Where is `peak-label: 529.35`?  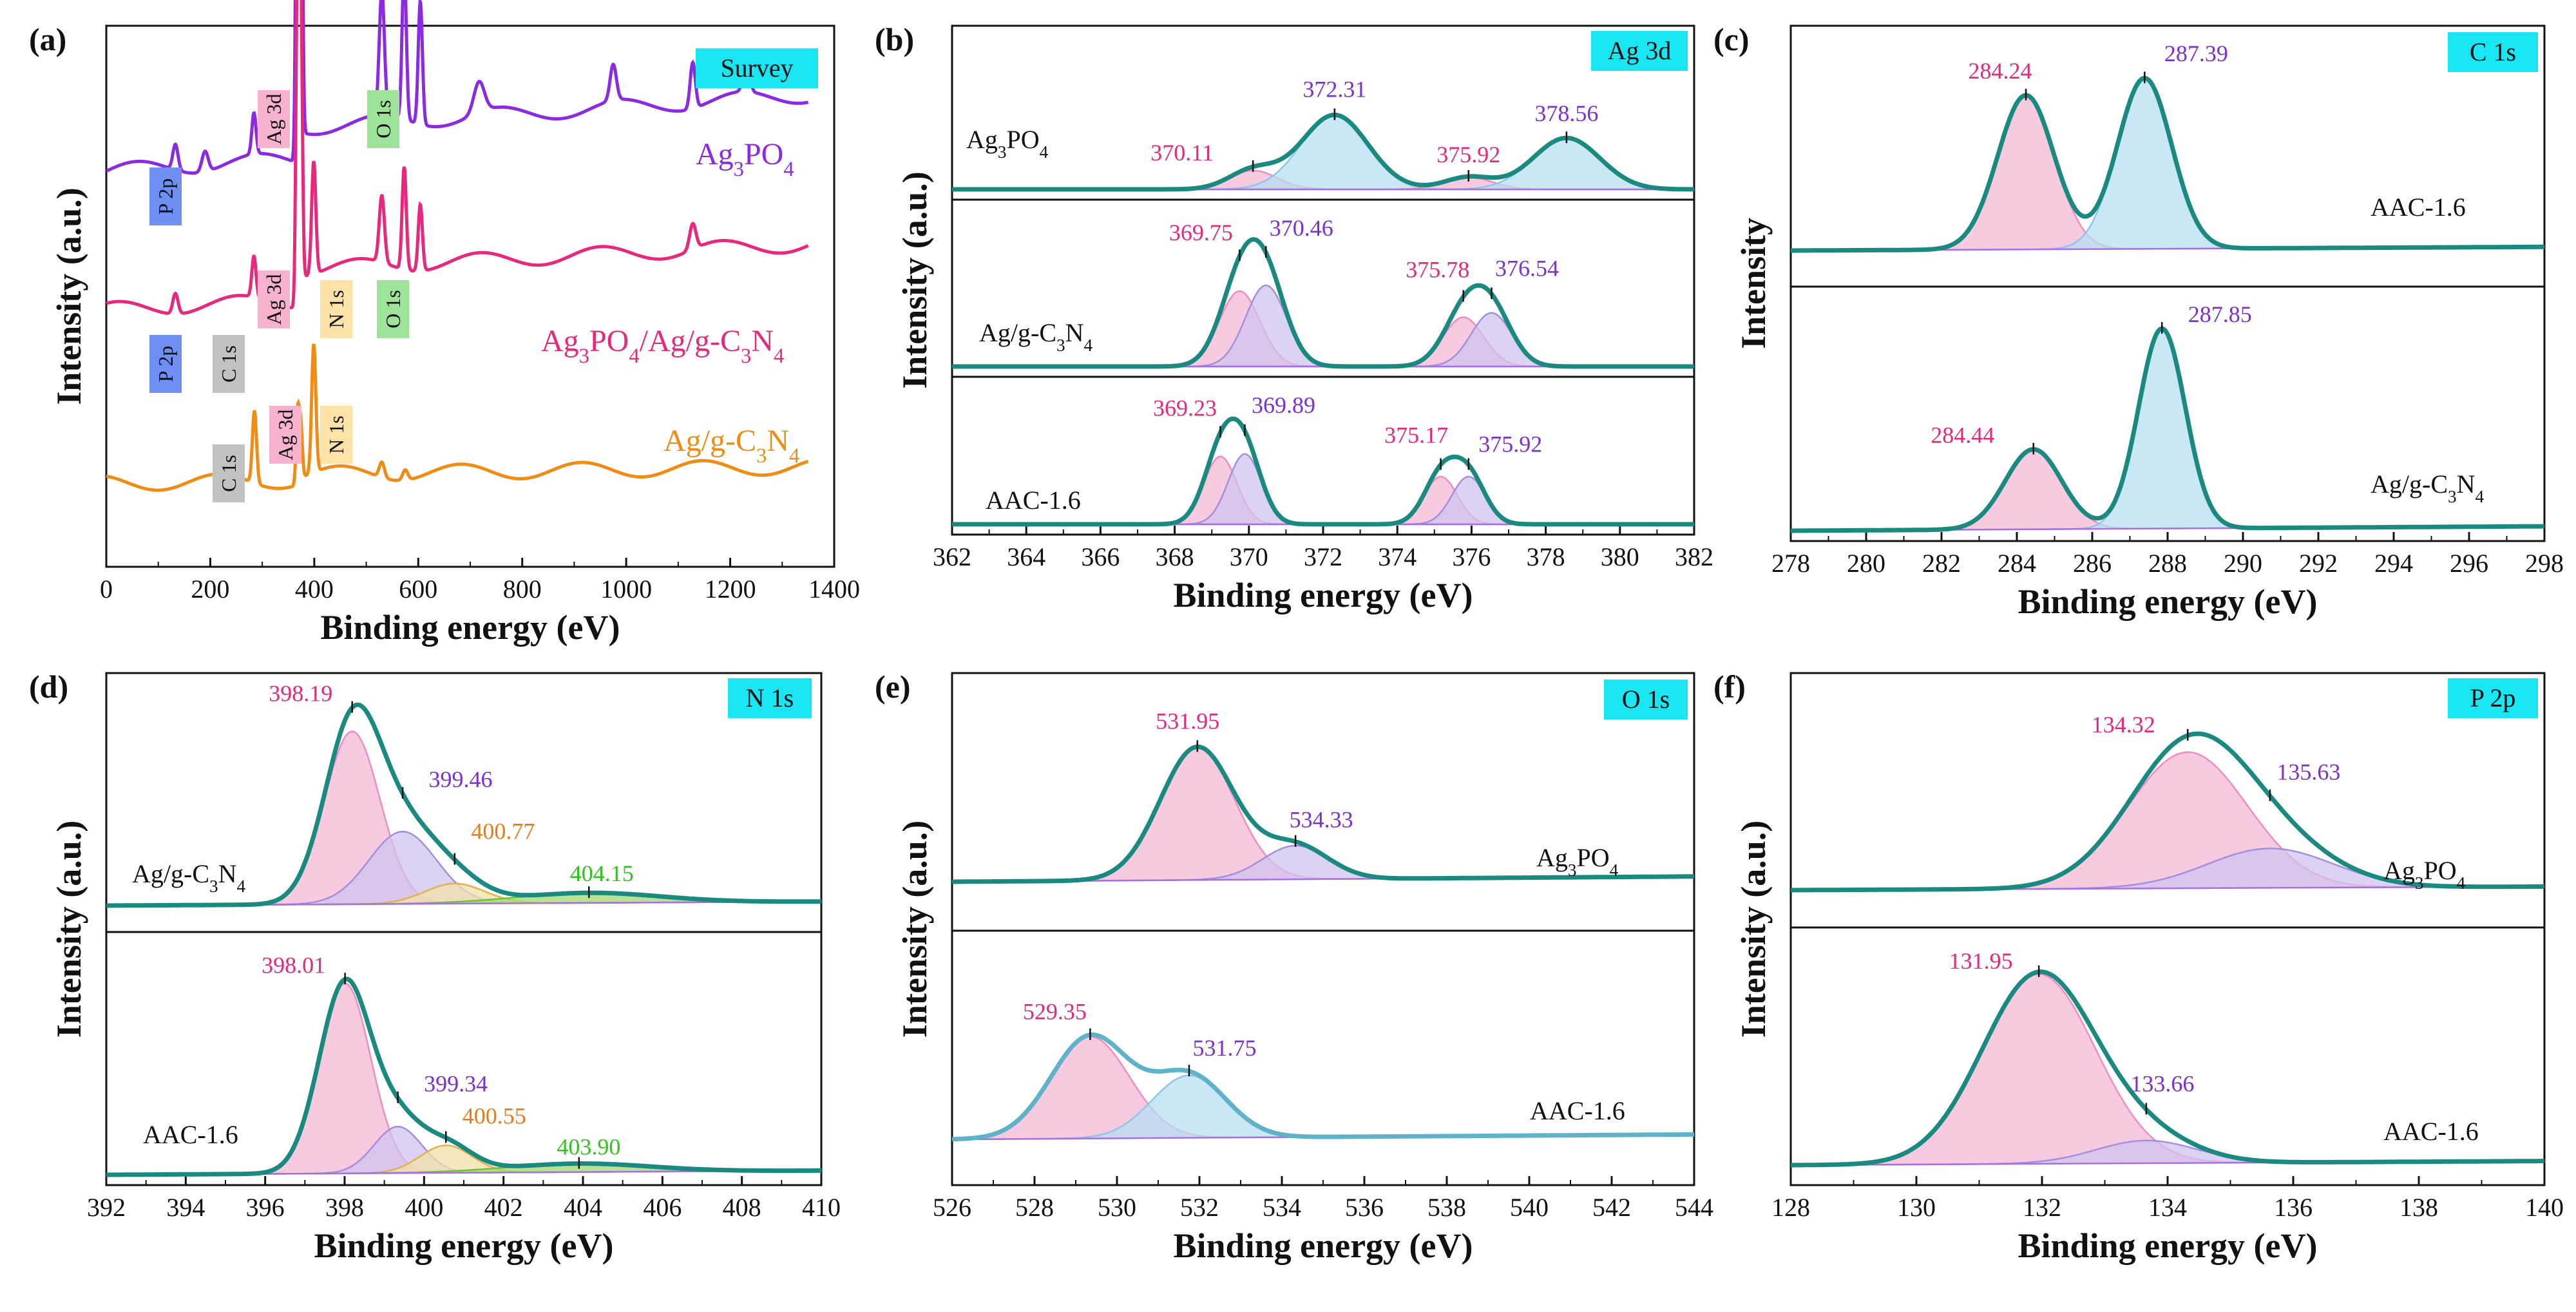
peak-label: 529.35 is located at coordinates (1055, 1012).